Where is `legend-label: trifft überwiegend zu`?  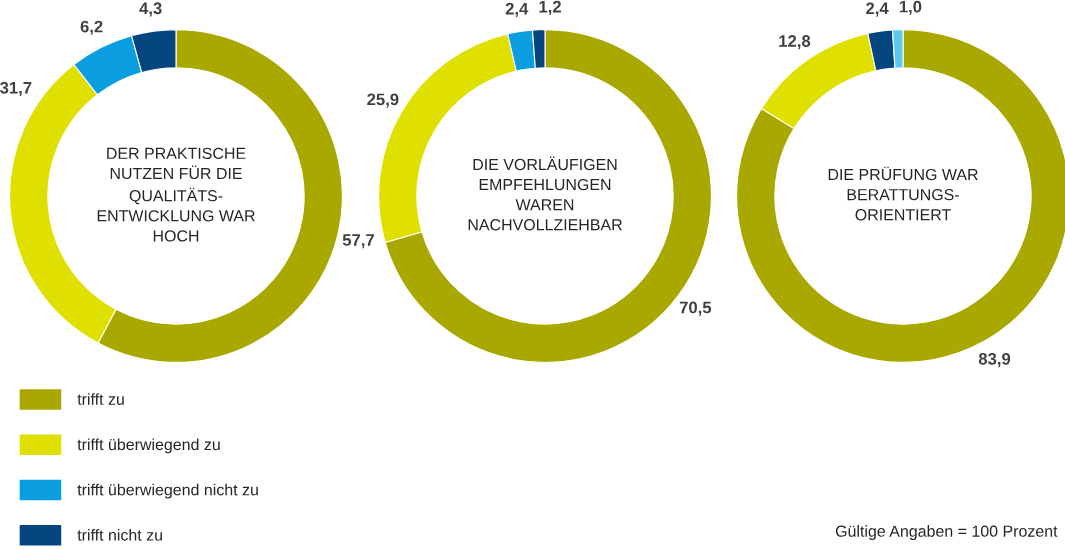
legend-label: trifft überwiegend zu is located at coordinates (148, 446).